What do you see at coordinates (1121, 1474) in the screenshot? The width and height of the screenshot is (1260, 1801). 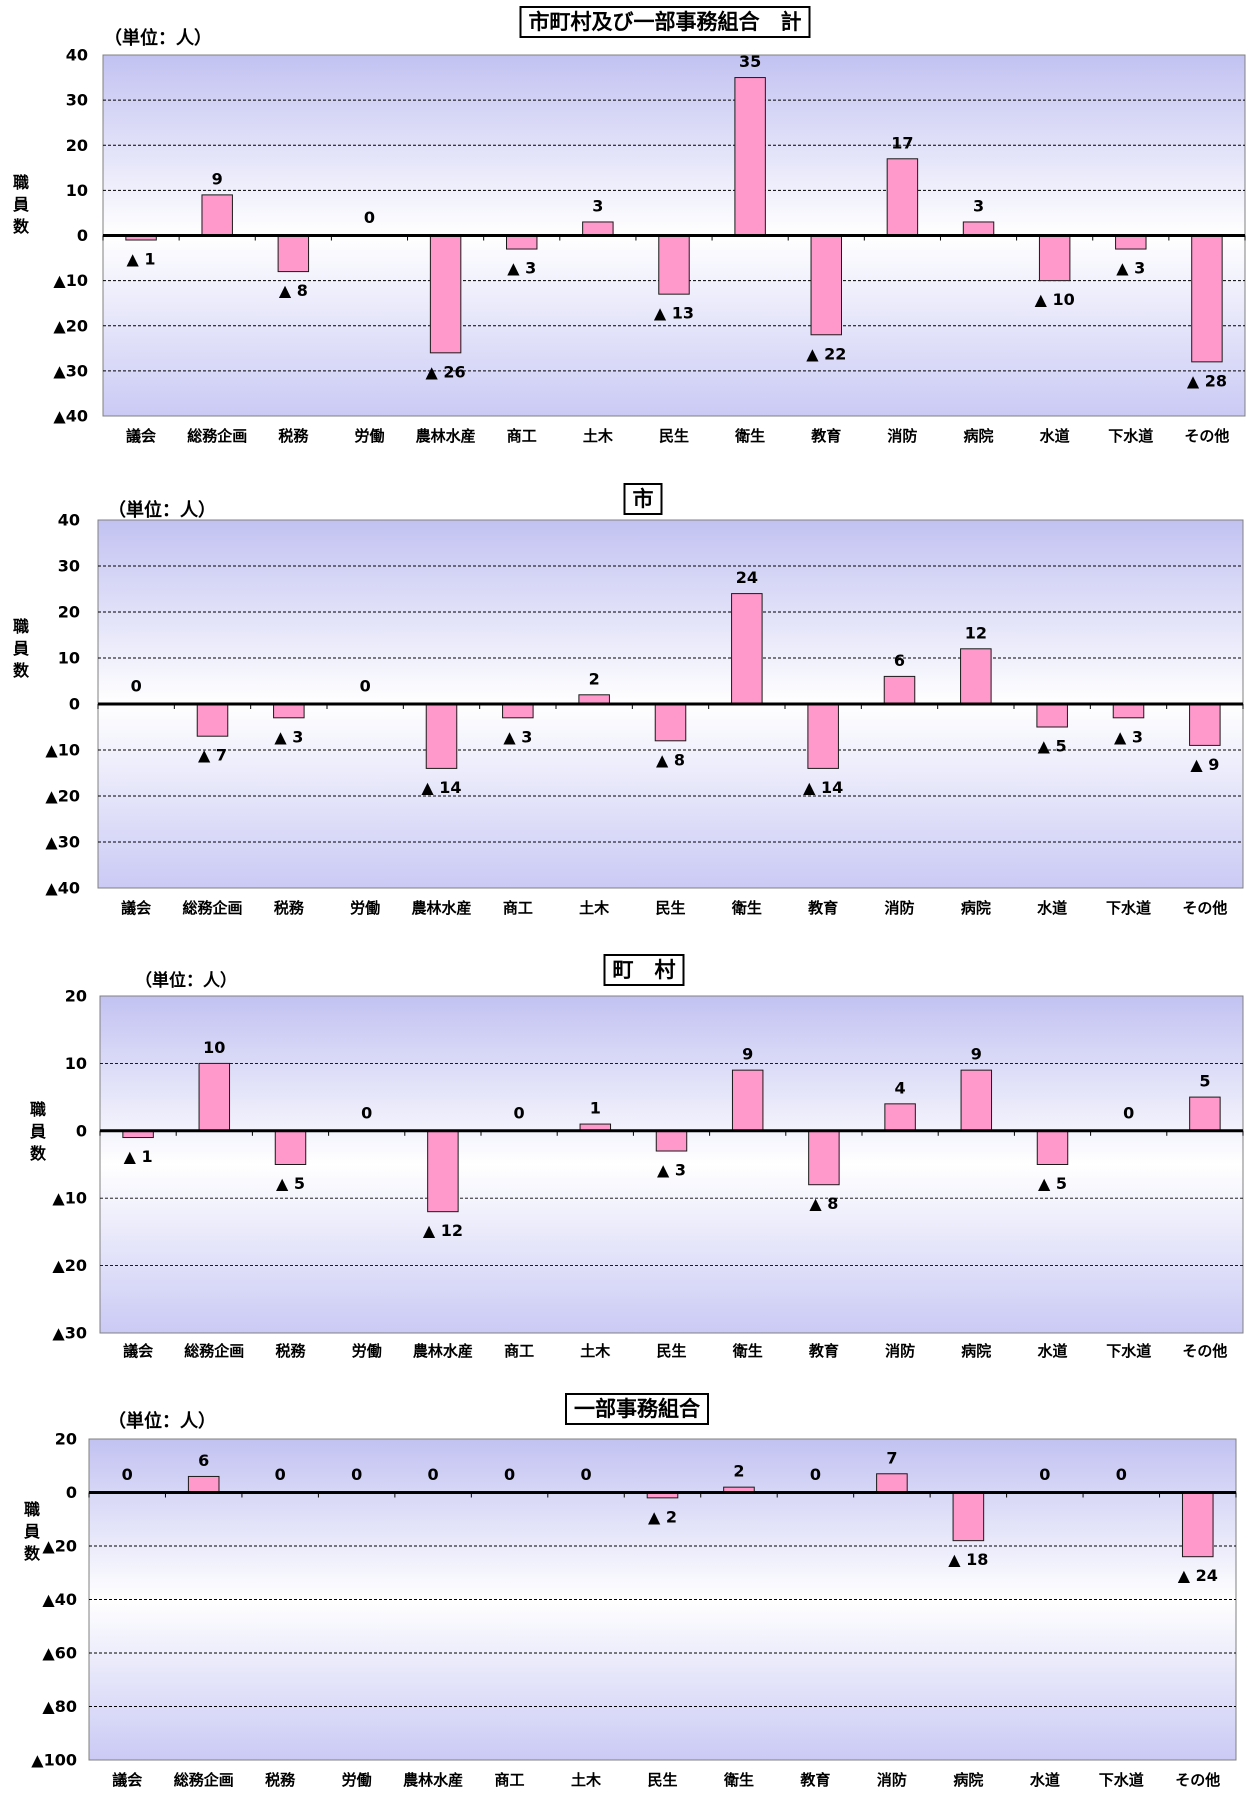 I see `chart-4-data-label-14: 0` at bounding box center [1121, 1474].